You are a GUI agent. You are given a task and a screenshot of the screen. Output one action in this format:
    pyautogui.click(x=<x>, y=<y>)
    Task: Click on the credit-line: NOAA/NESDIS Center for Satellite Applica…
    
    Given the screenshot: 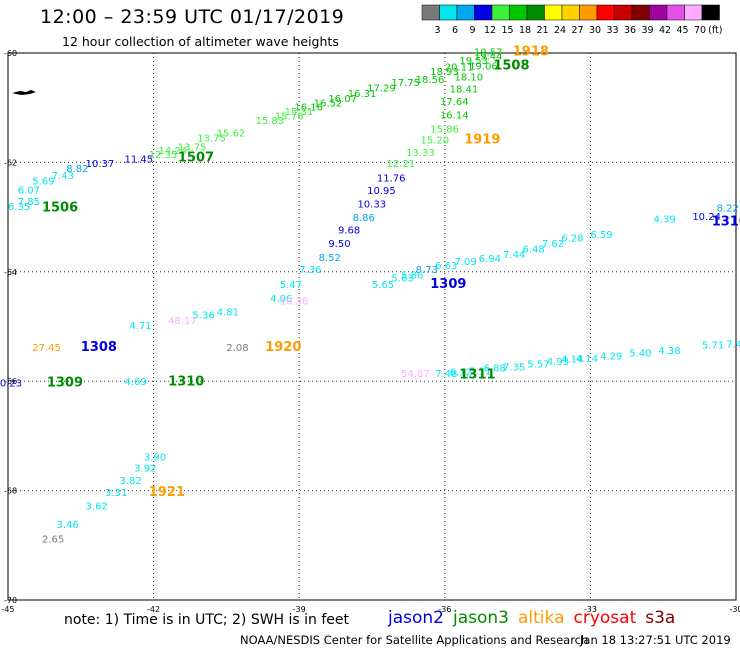 What is the action you would take?
    pyautogui.click(x=414, y=640)
    